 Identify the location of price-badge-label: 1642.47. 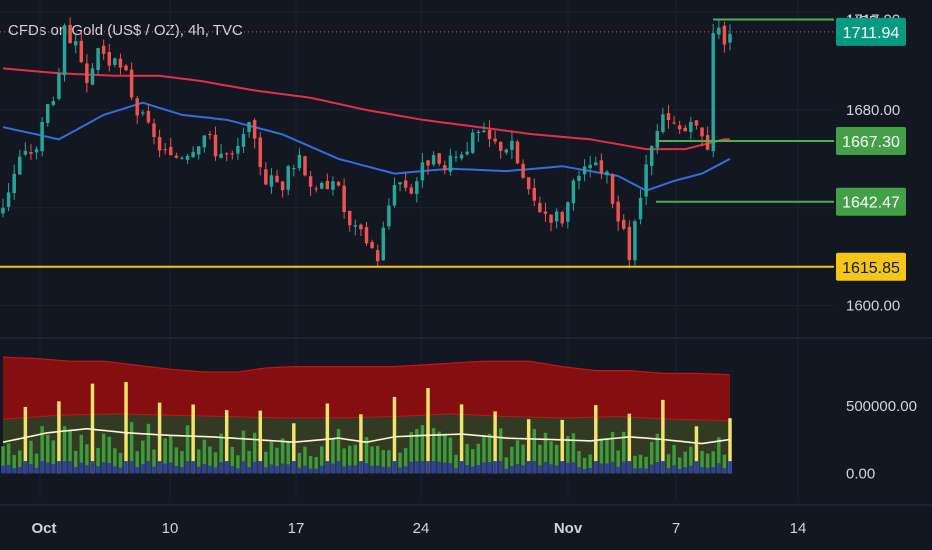
(871, 203).